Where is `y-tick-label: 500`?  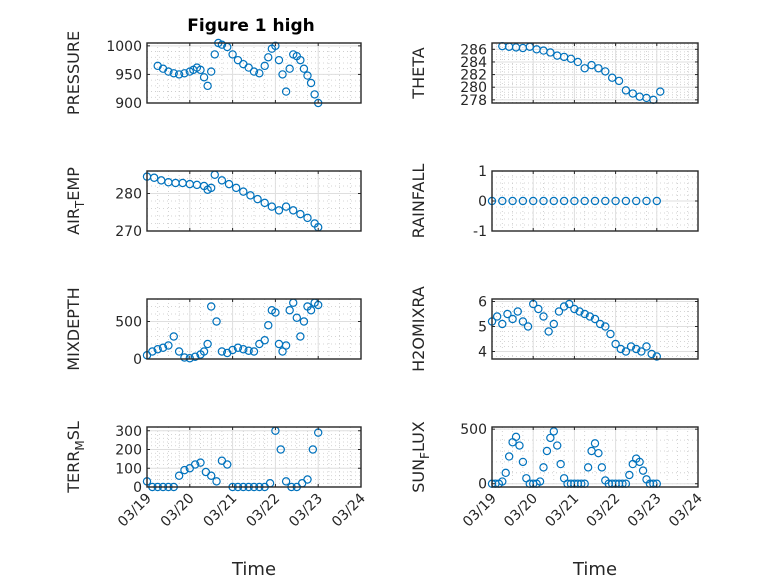 y-tick-label: 500 is located at coordinates (473, 430).